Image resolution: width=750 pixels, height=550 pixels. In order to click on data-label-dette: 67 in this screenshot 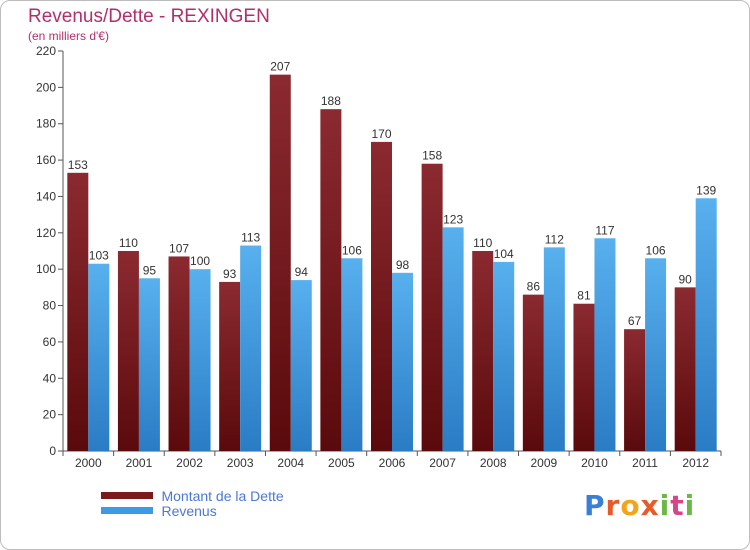, I will do `click(635, 321)`.